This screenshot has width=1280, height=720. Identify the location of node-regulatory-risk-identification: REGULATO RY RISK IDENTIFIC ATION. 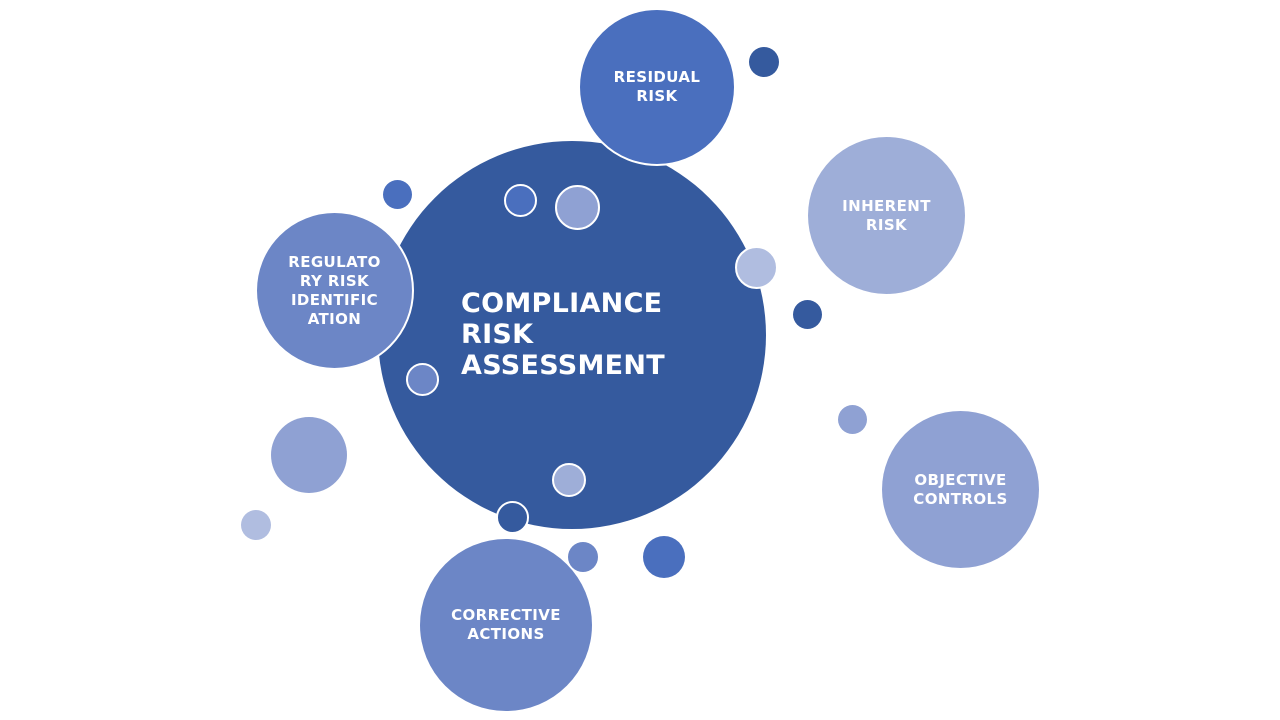
(334, 290).